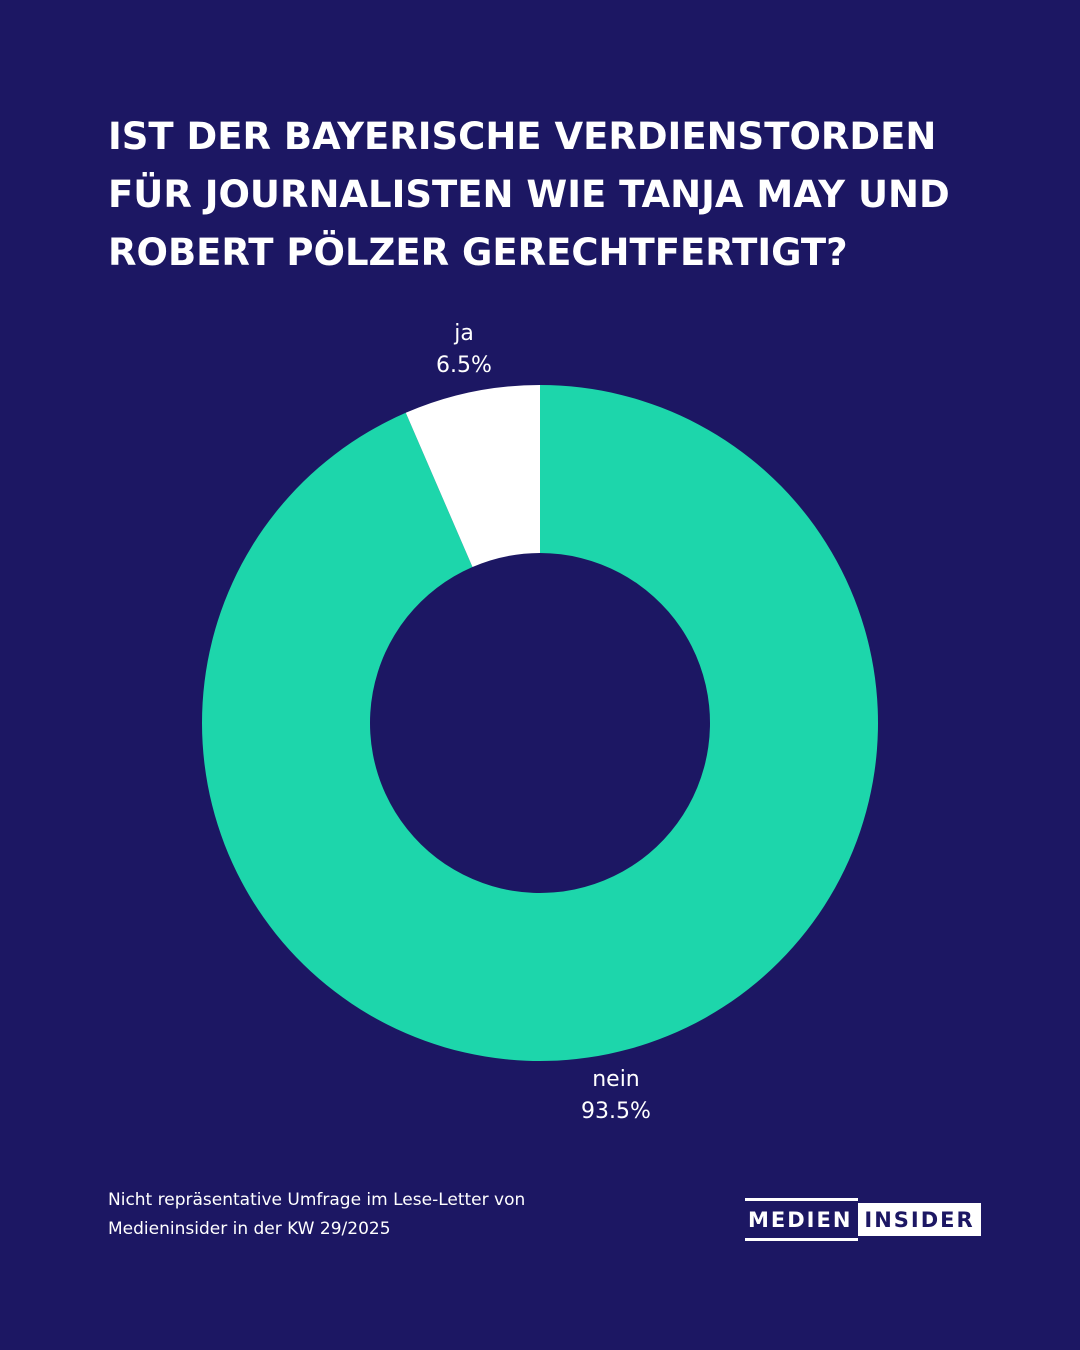 The height and width of the screenshot is (1350, 1080). Describe the element at coordinates (802, 1219) in the screenshot. I see `logo-text-medien: MEDIEN` at that location.